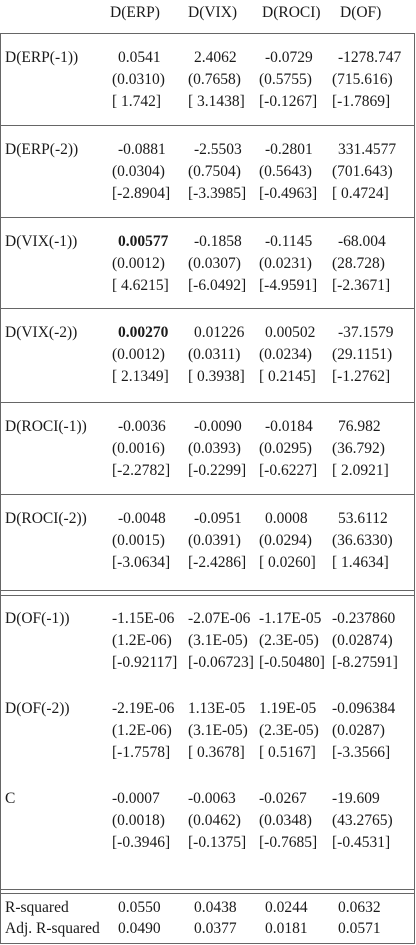 The width and height of the screenshot is (416, 945). Describe the element at coordinates (138, 79) in the screenshot. I see `standard-error: (0.0310)` at that location.